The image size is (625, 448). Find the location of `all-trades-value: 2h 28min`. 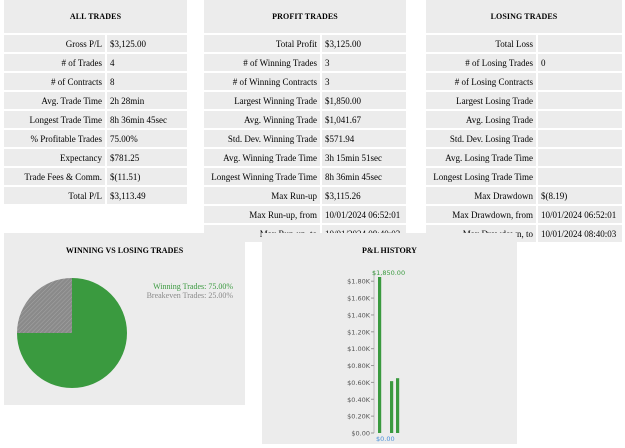

all-trades-value: 2h 28min is located at coordinates (146, 100).